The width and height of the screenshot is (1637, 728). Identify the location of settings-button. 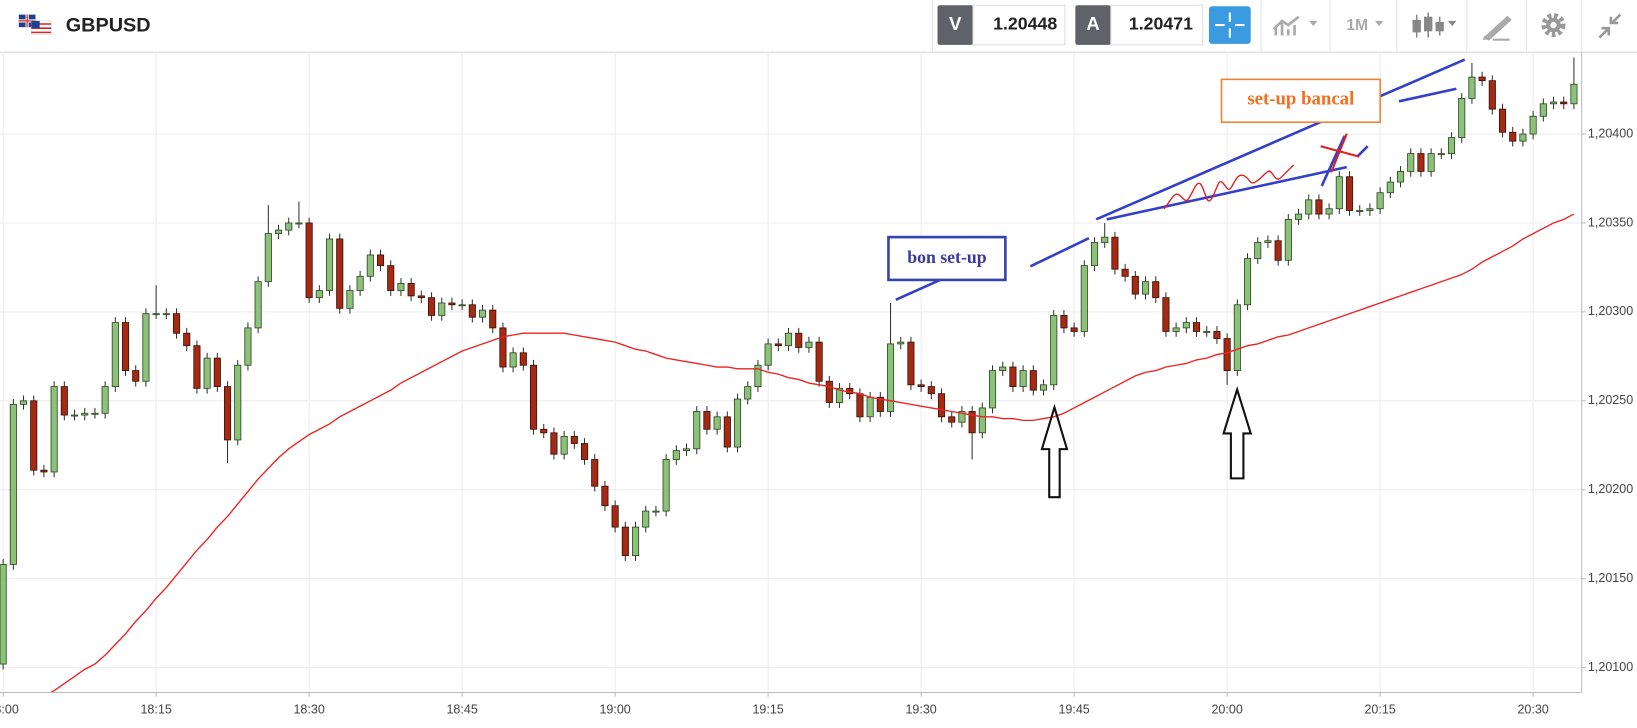
(1553, 25).